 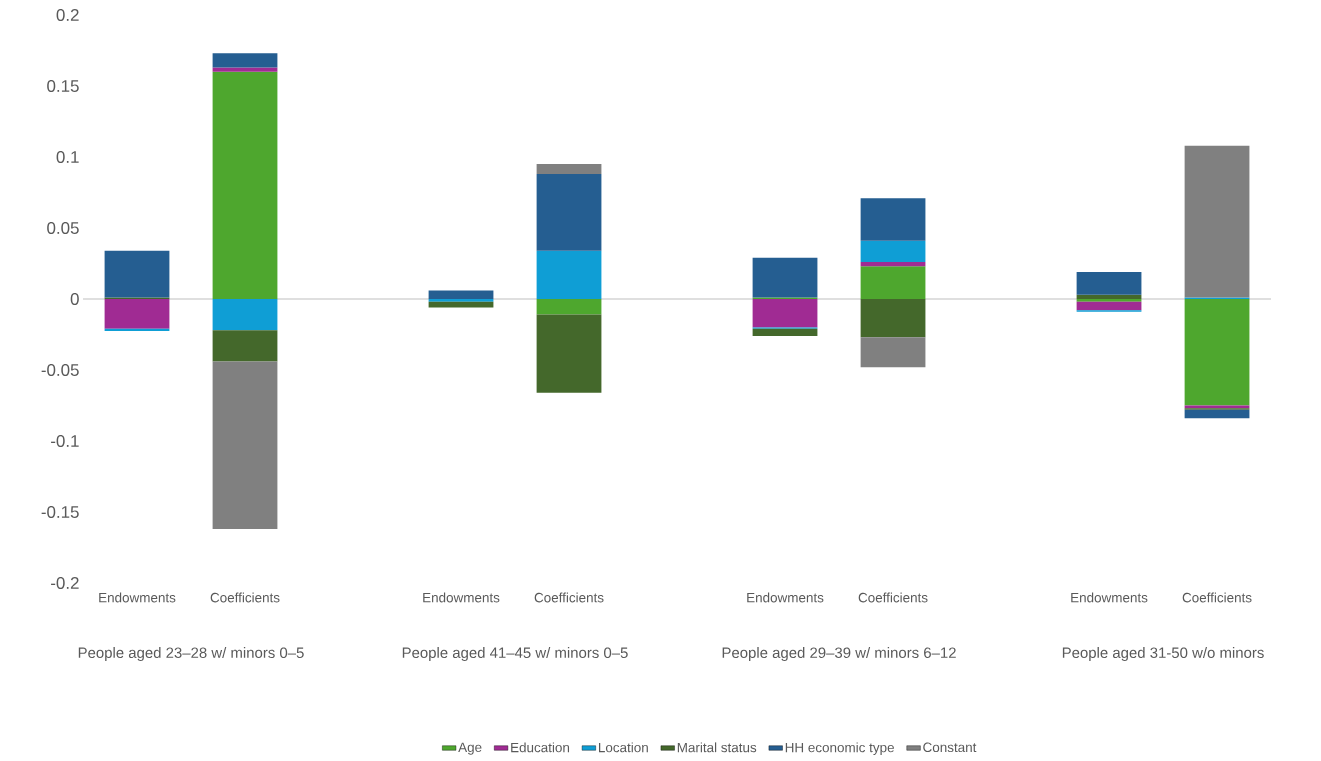 What do you see at coordinates (623, 747) in the screenshot?
I see `legend-label: Location` at bounding box center [623, 747].